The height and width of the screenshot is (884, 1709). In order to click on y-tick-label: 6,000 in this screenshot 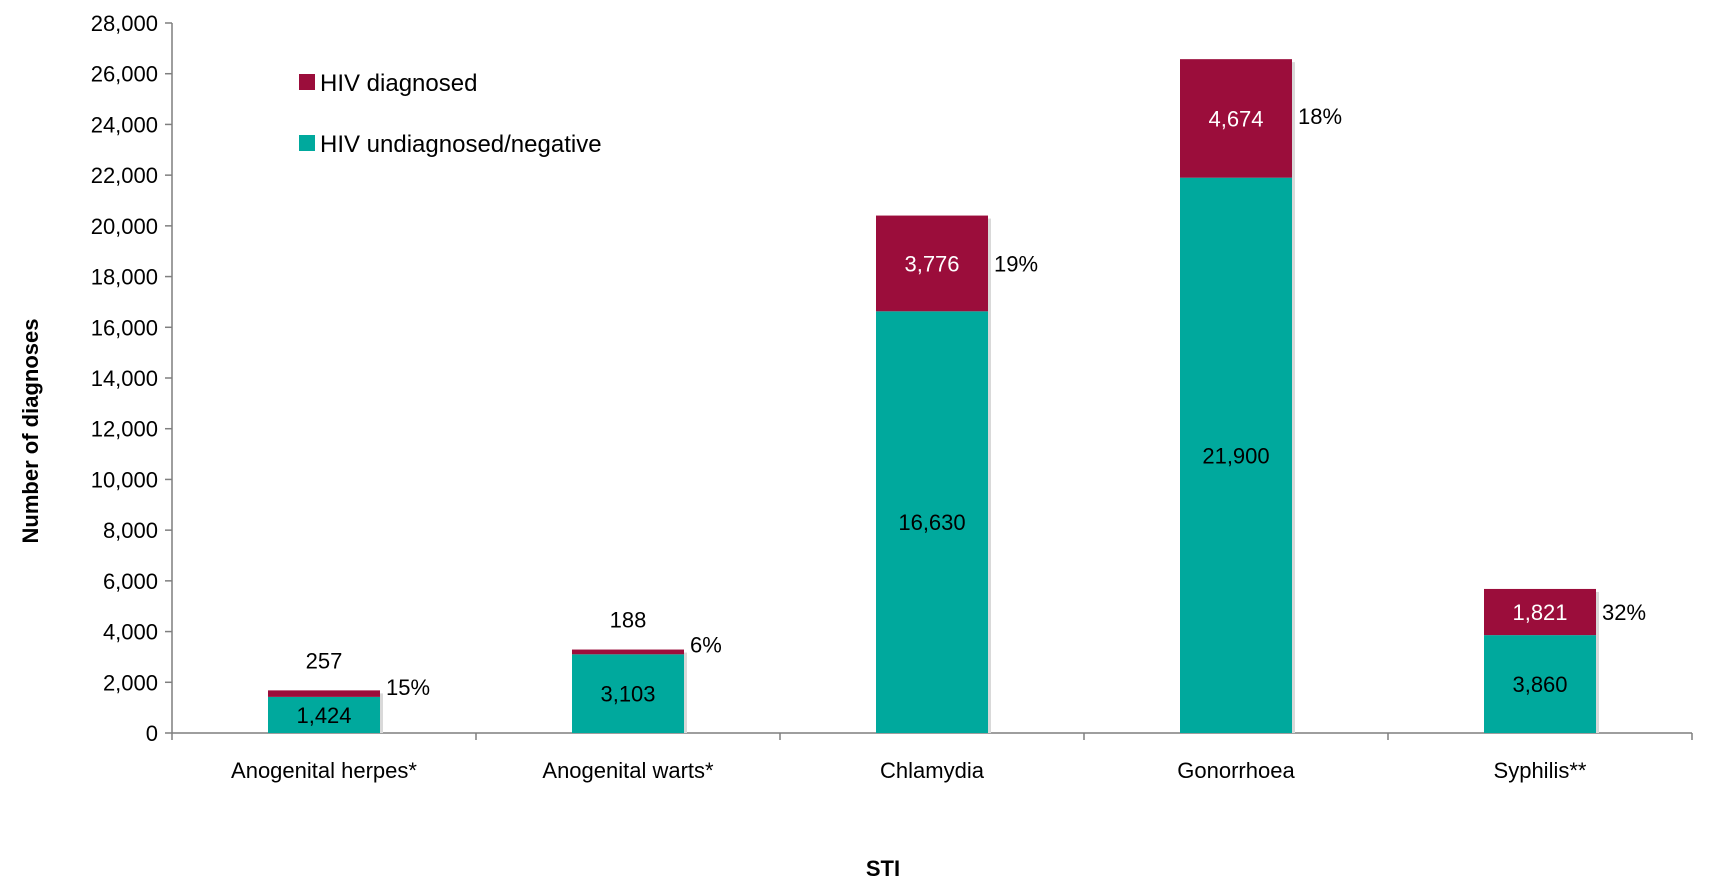, I will do `click(130, 581)`.